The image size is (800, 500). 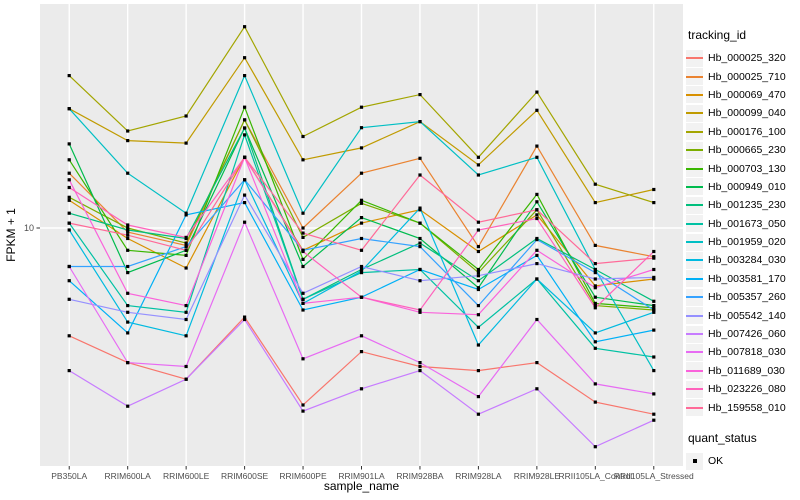 What do you see at coordinates (742, 150) in the screenshot?
I see `legend-item: Hb_000665_230` at bounding box center [742, 150].